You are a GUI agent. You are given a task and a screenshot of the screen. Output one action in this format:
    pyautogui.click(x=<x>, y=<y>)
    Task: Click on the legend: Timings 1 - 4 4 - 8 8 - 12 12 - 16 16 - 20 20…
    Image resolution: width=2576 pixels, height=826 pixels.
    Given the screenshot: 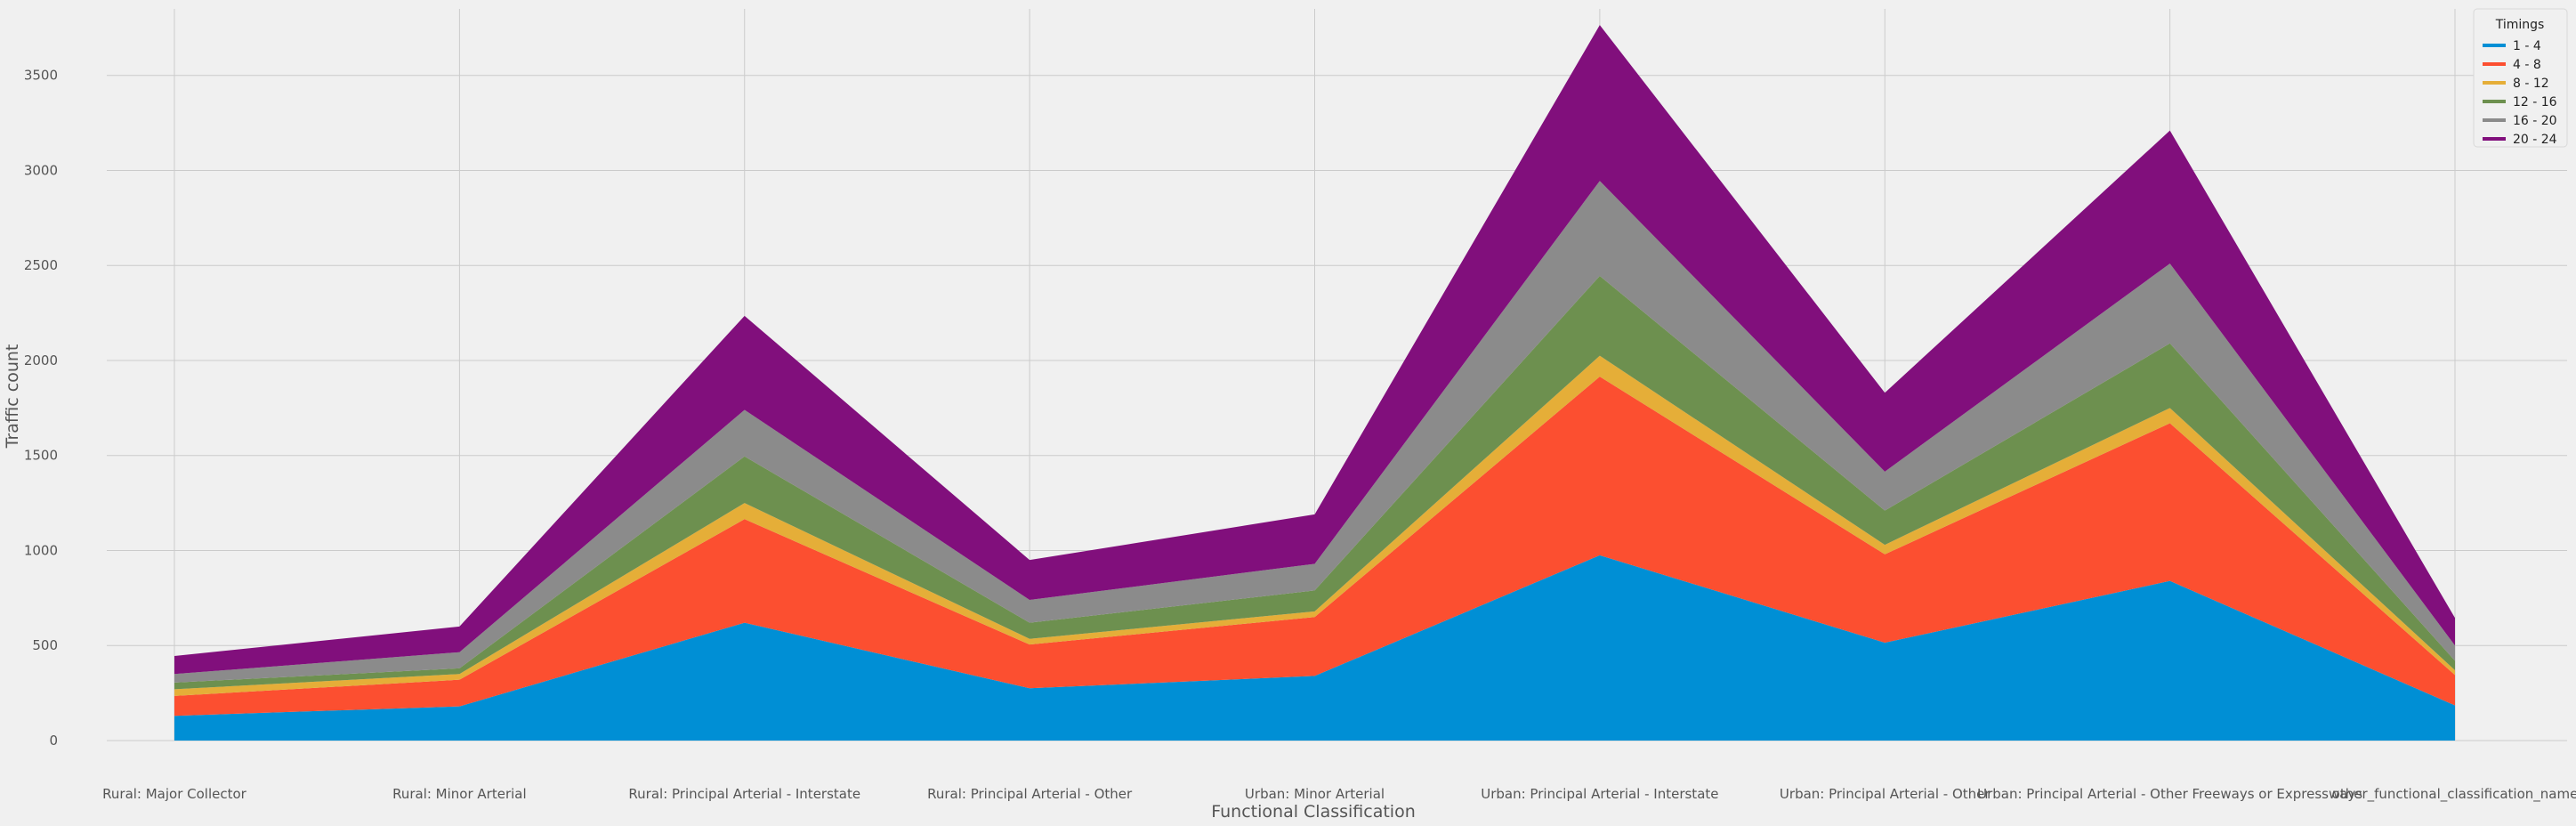 What is the action you would take?
    pyautogui.click(x=2520, y=78)
    